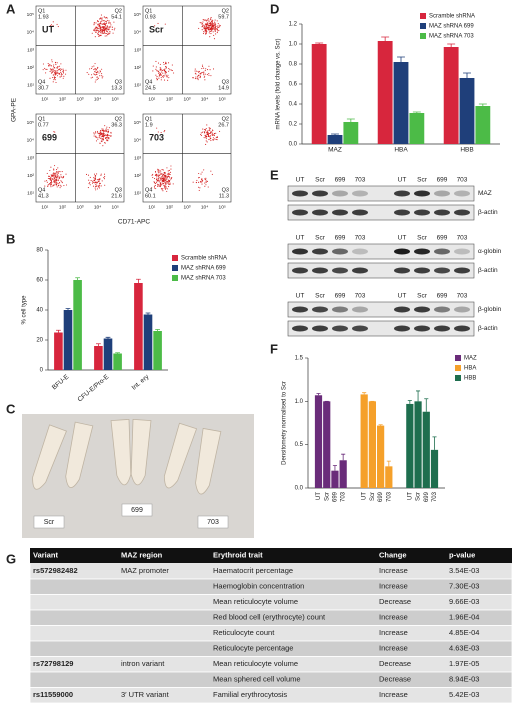 The width and height of the screenshot is (520, 710). Describe the element at coordinates (143, 663) in the screenshot. I see `region-cell: intron variant` at that location.